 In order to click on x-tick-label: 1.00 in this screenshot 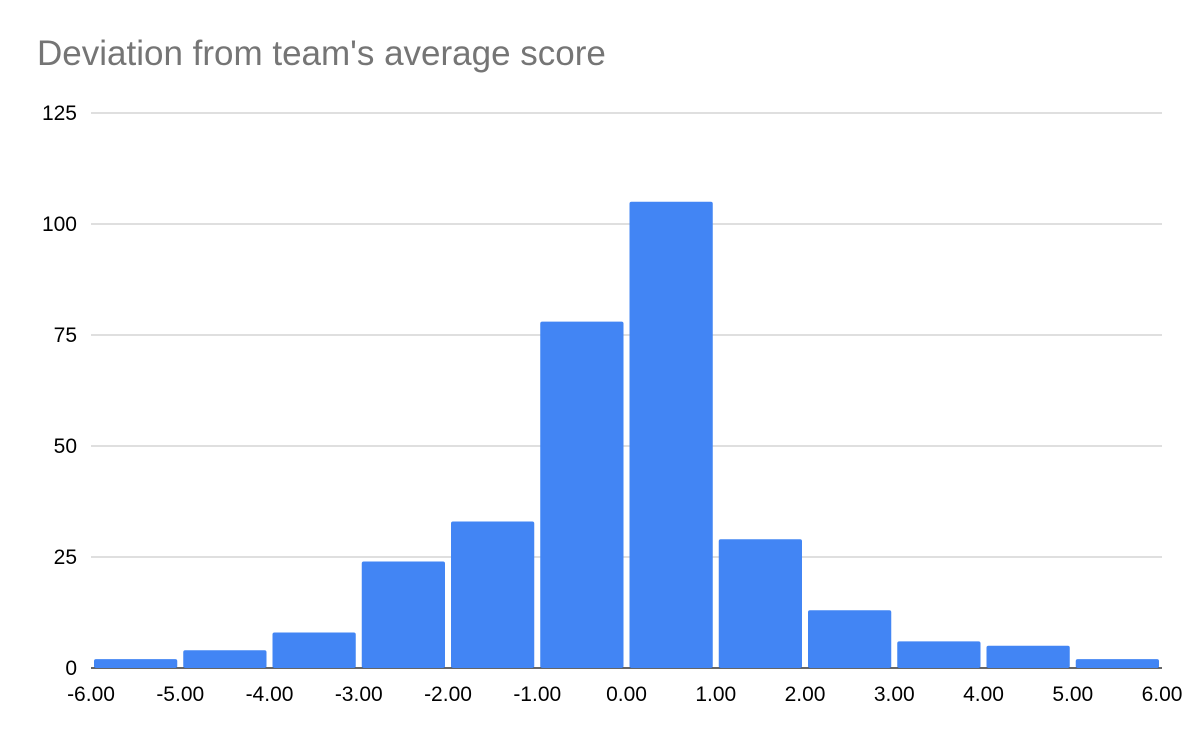, I will do `click(715, 694)`.